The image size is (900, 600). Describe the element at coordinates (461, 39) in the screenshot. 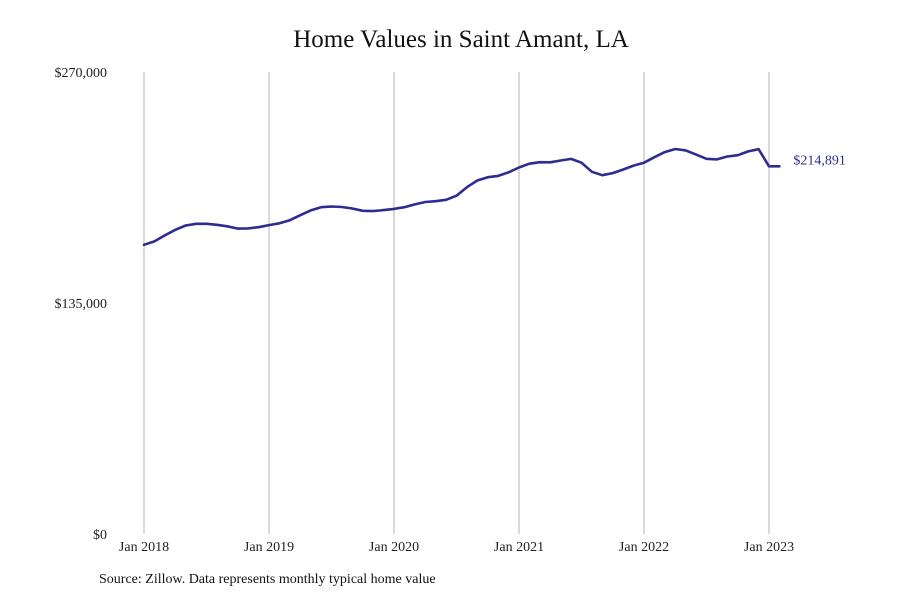

I see `chart-title: Home Values in Saint Amant, LA` at that location.